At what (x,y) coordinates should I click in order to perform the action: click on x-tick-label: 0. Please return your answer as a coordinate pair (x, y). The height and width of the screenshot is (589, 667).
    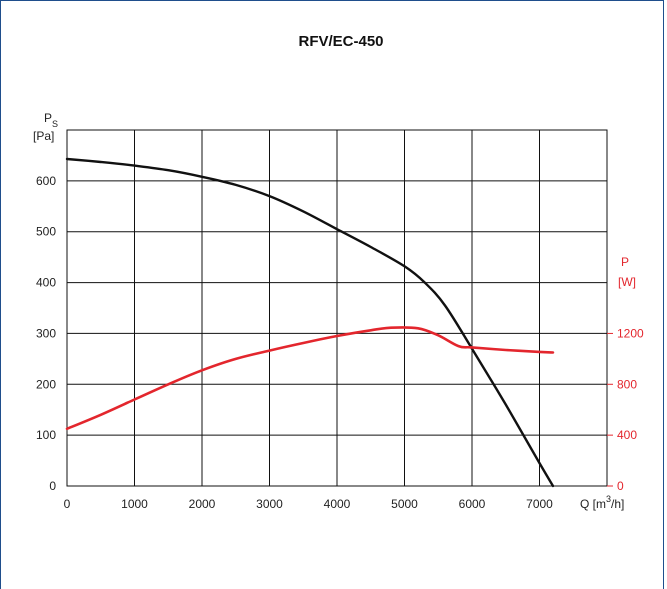
    Looking at the image, I should click on (67, 504).